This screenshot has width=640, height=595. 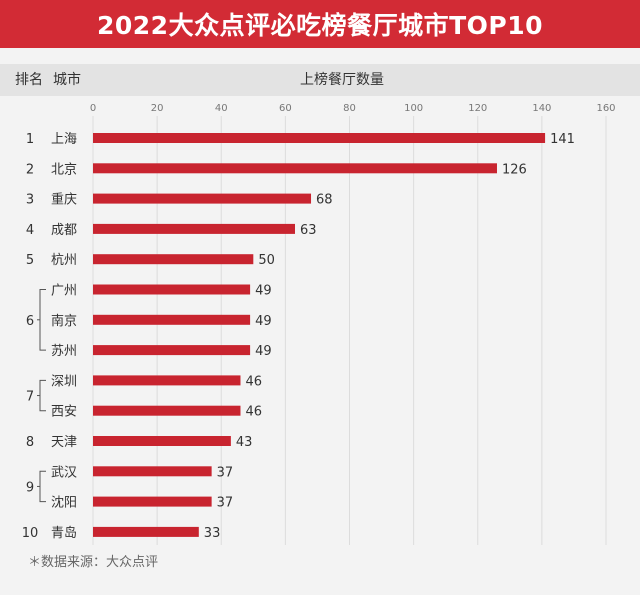 I want to click on city-label: 重庆, so click(x=64, y=200).